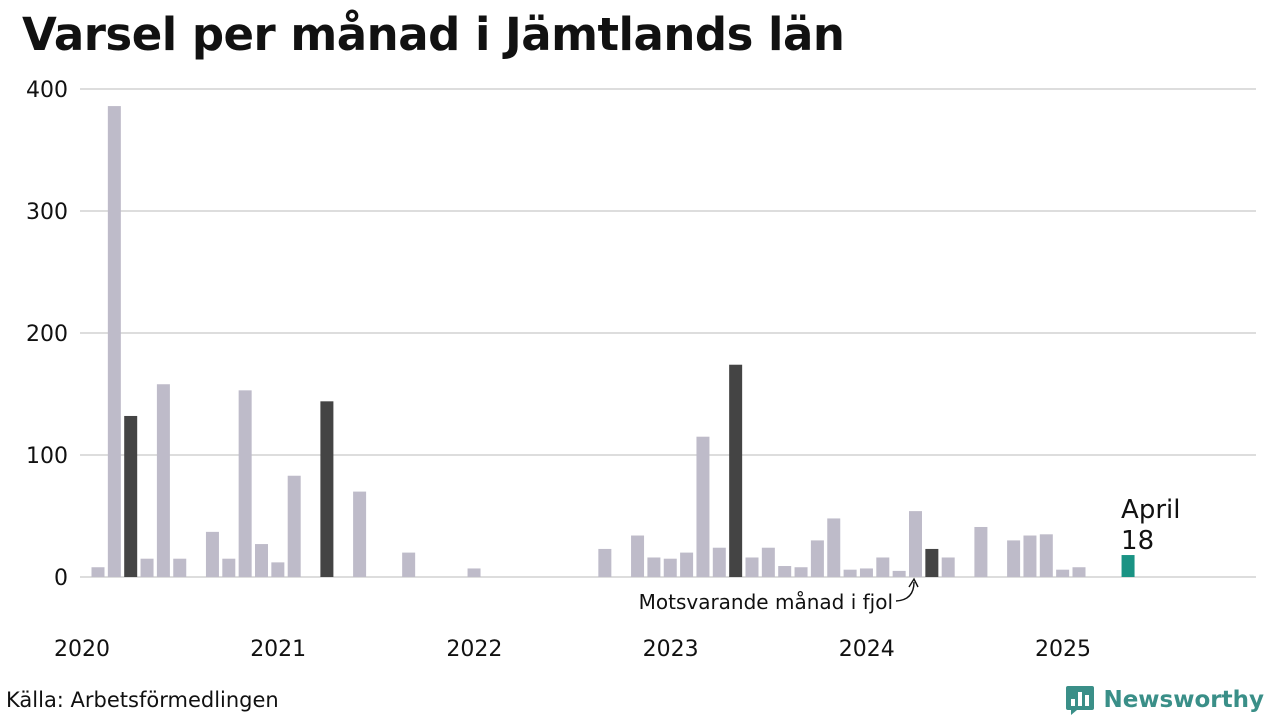 The image size is (1280, 720). What do you see at coordinates (1137, 541) in the screenshot?
I see `latest-value-label: 18` at bounding box center [1137, 541].